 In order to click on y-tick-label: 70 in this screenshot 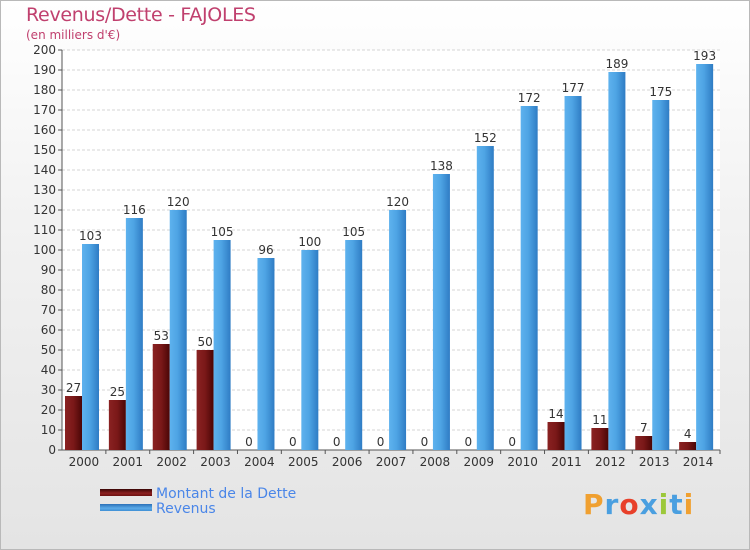, I will do `click(48, 310)`.